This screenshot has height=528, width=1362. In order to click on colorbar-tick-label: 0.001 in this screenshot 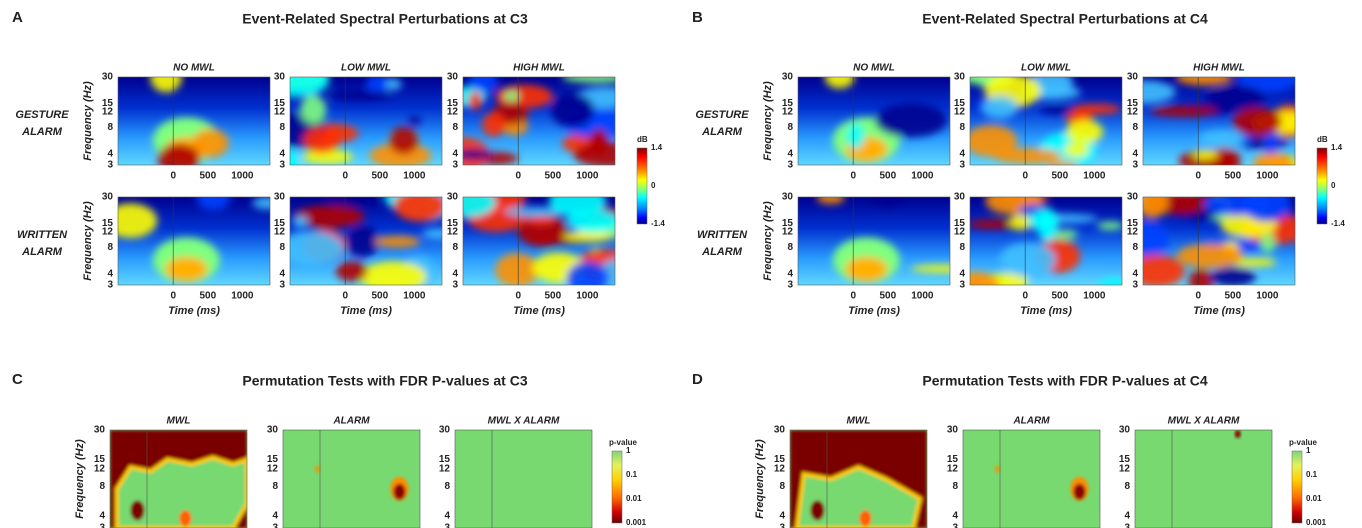, I will do `click(1316, 522)`.